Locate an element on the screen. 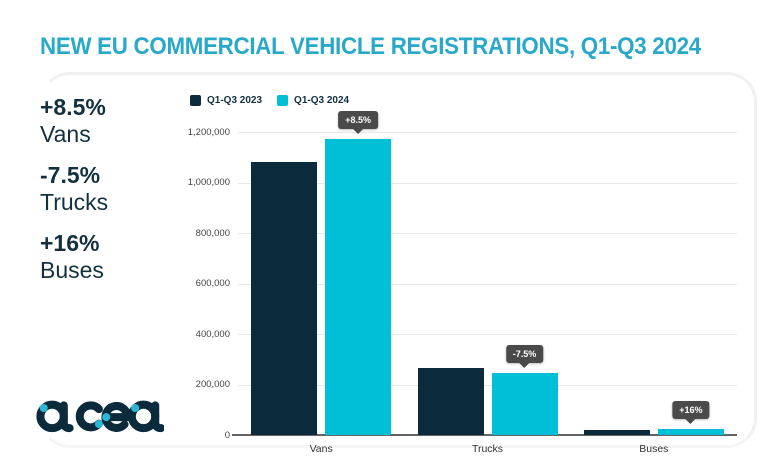 The width and height of the screenshot is (780, 470). y-axis-tick-label: 200,000 is located at coordinates (212, 384).